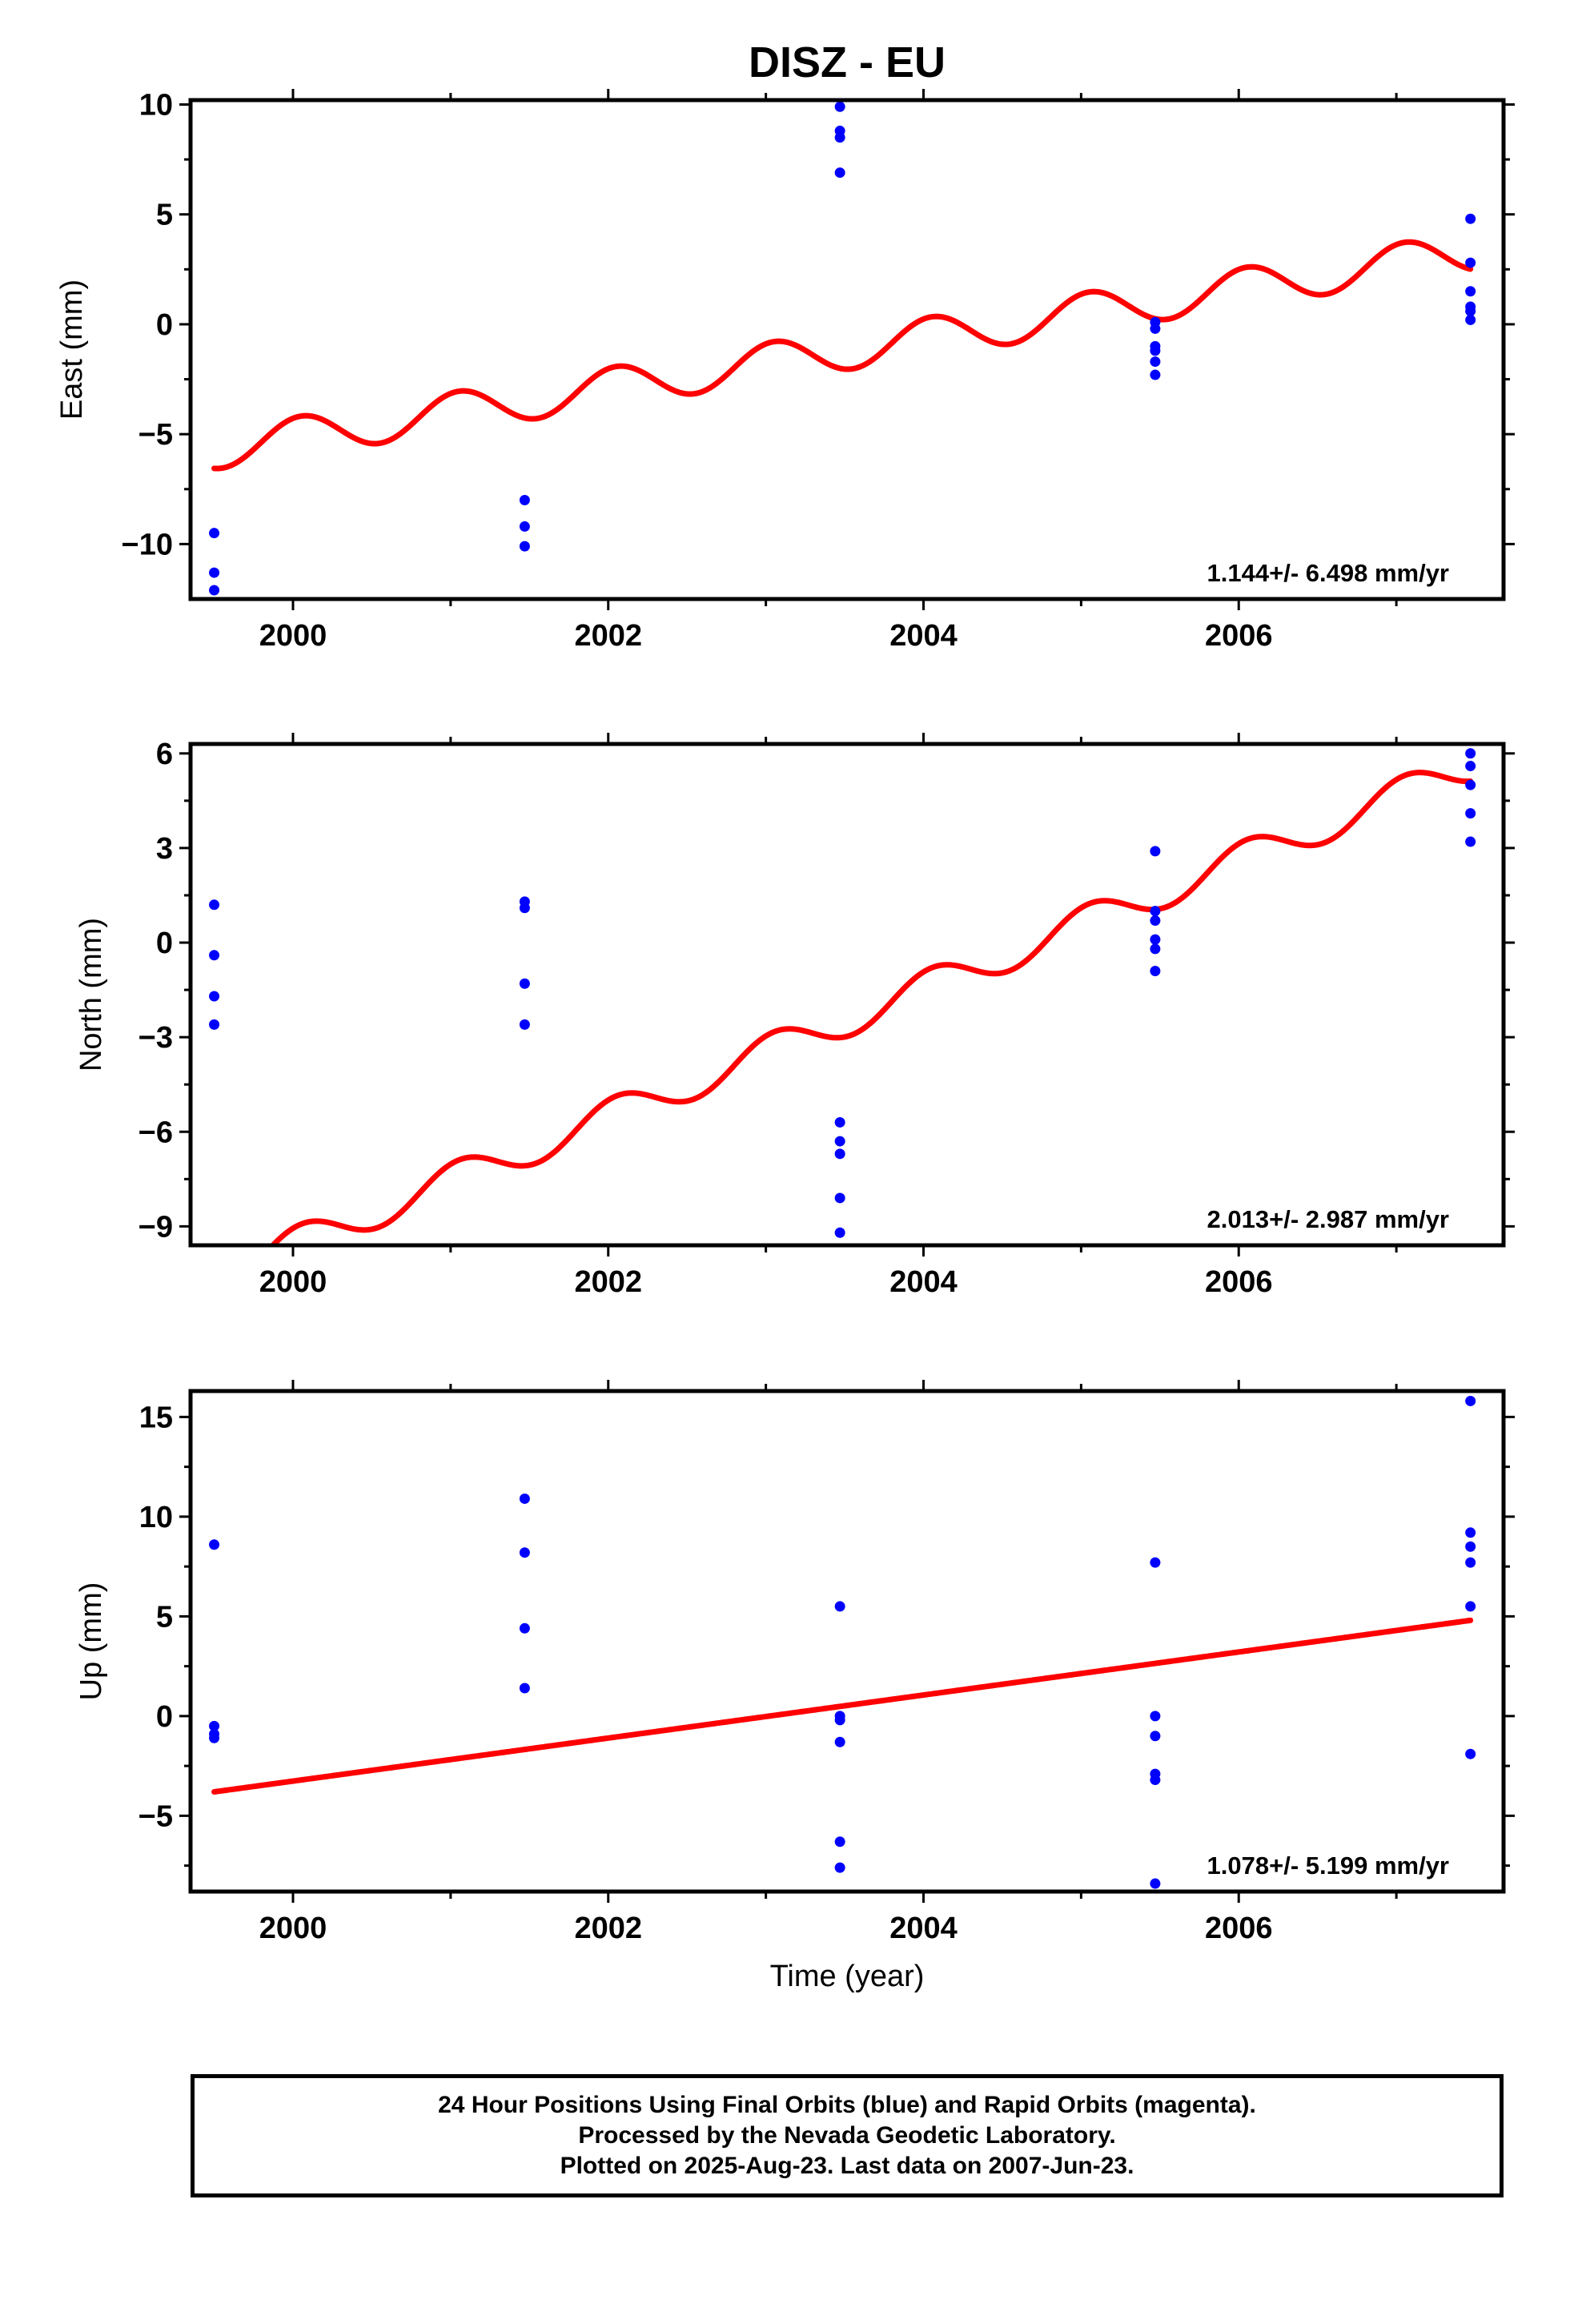 The width and height of the screenshot is (1582, 2324). What do you see at coordinates (164, 754) in the screenshot?
I see `north-y-tick-label: 6` at bounding box center [164, 754].